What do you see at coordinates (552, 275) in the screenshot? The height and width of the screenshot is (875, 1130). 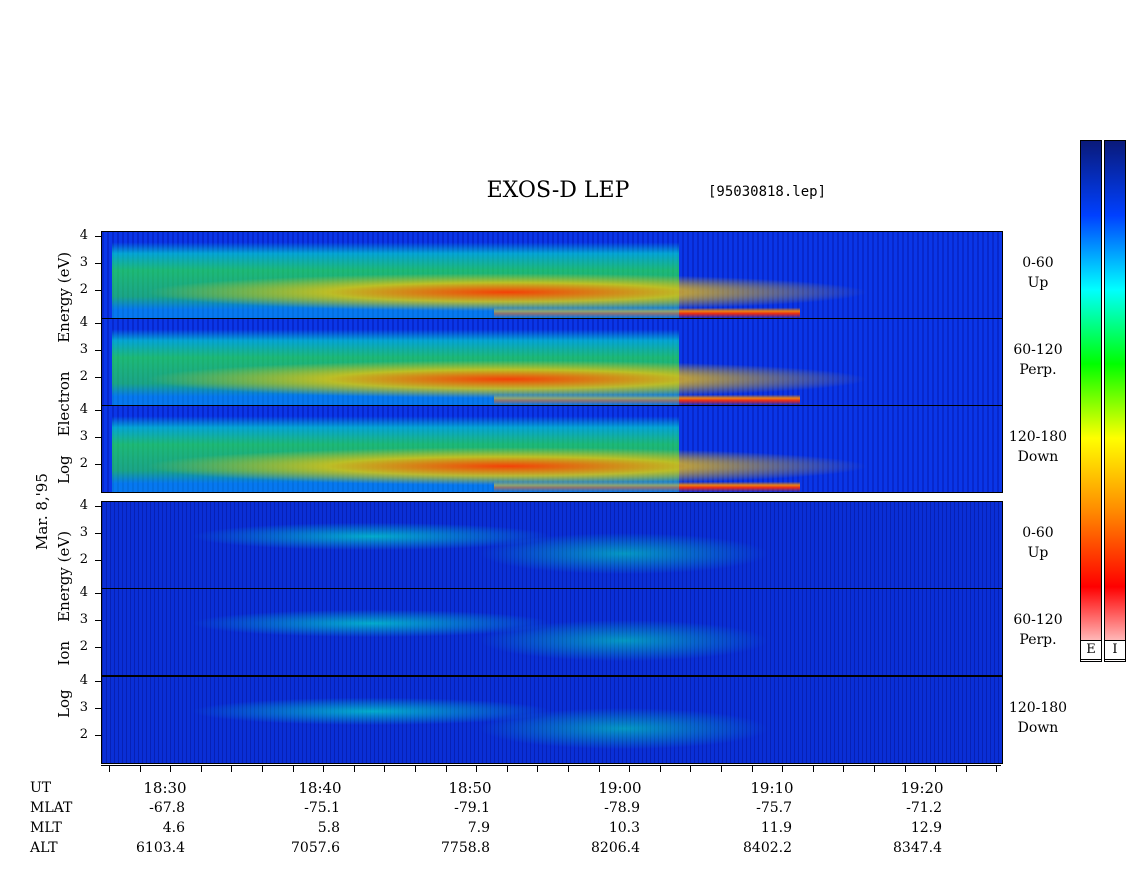 I see `spectrogram-electron-up` at bounding box center [552, 275].